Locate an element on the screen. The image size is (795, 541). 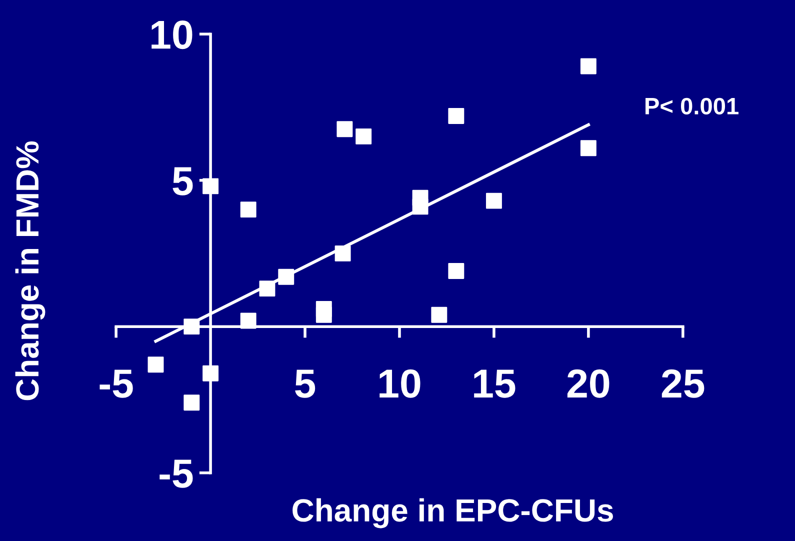
x-tick-label: 5 is located at coordinates (305, 384).